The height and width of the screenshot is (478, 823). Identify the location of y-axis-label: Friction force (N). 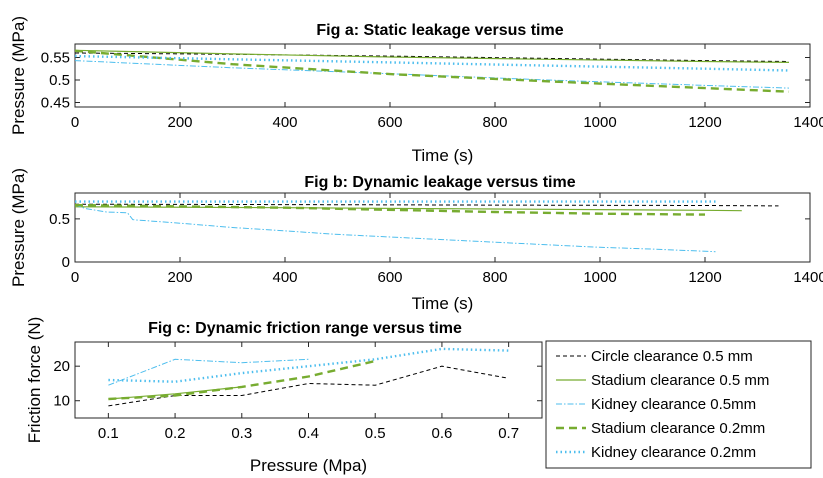
(34, 380).